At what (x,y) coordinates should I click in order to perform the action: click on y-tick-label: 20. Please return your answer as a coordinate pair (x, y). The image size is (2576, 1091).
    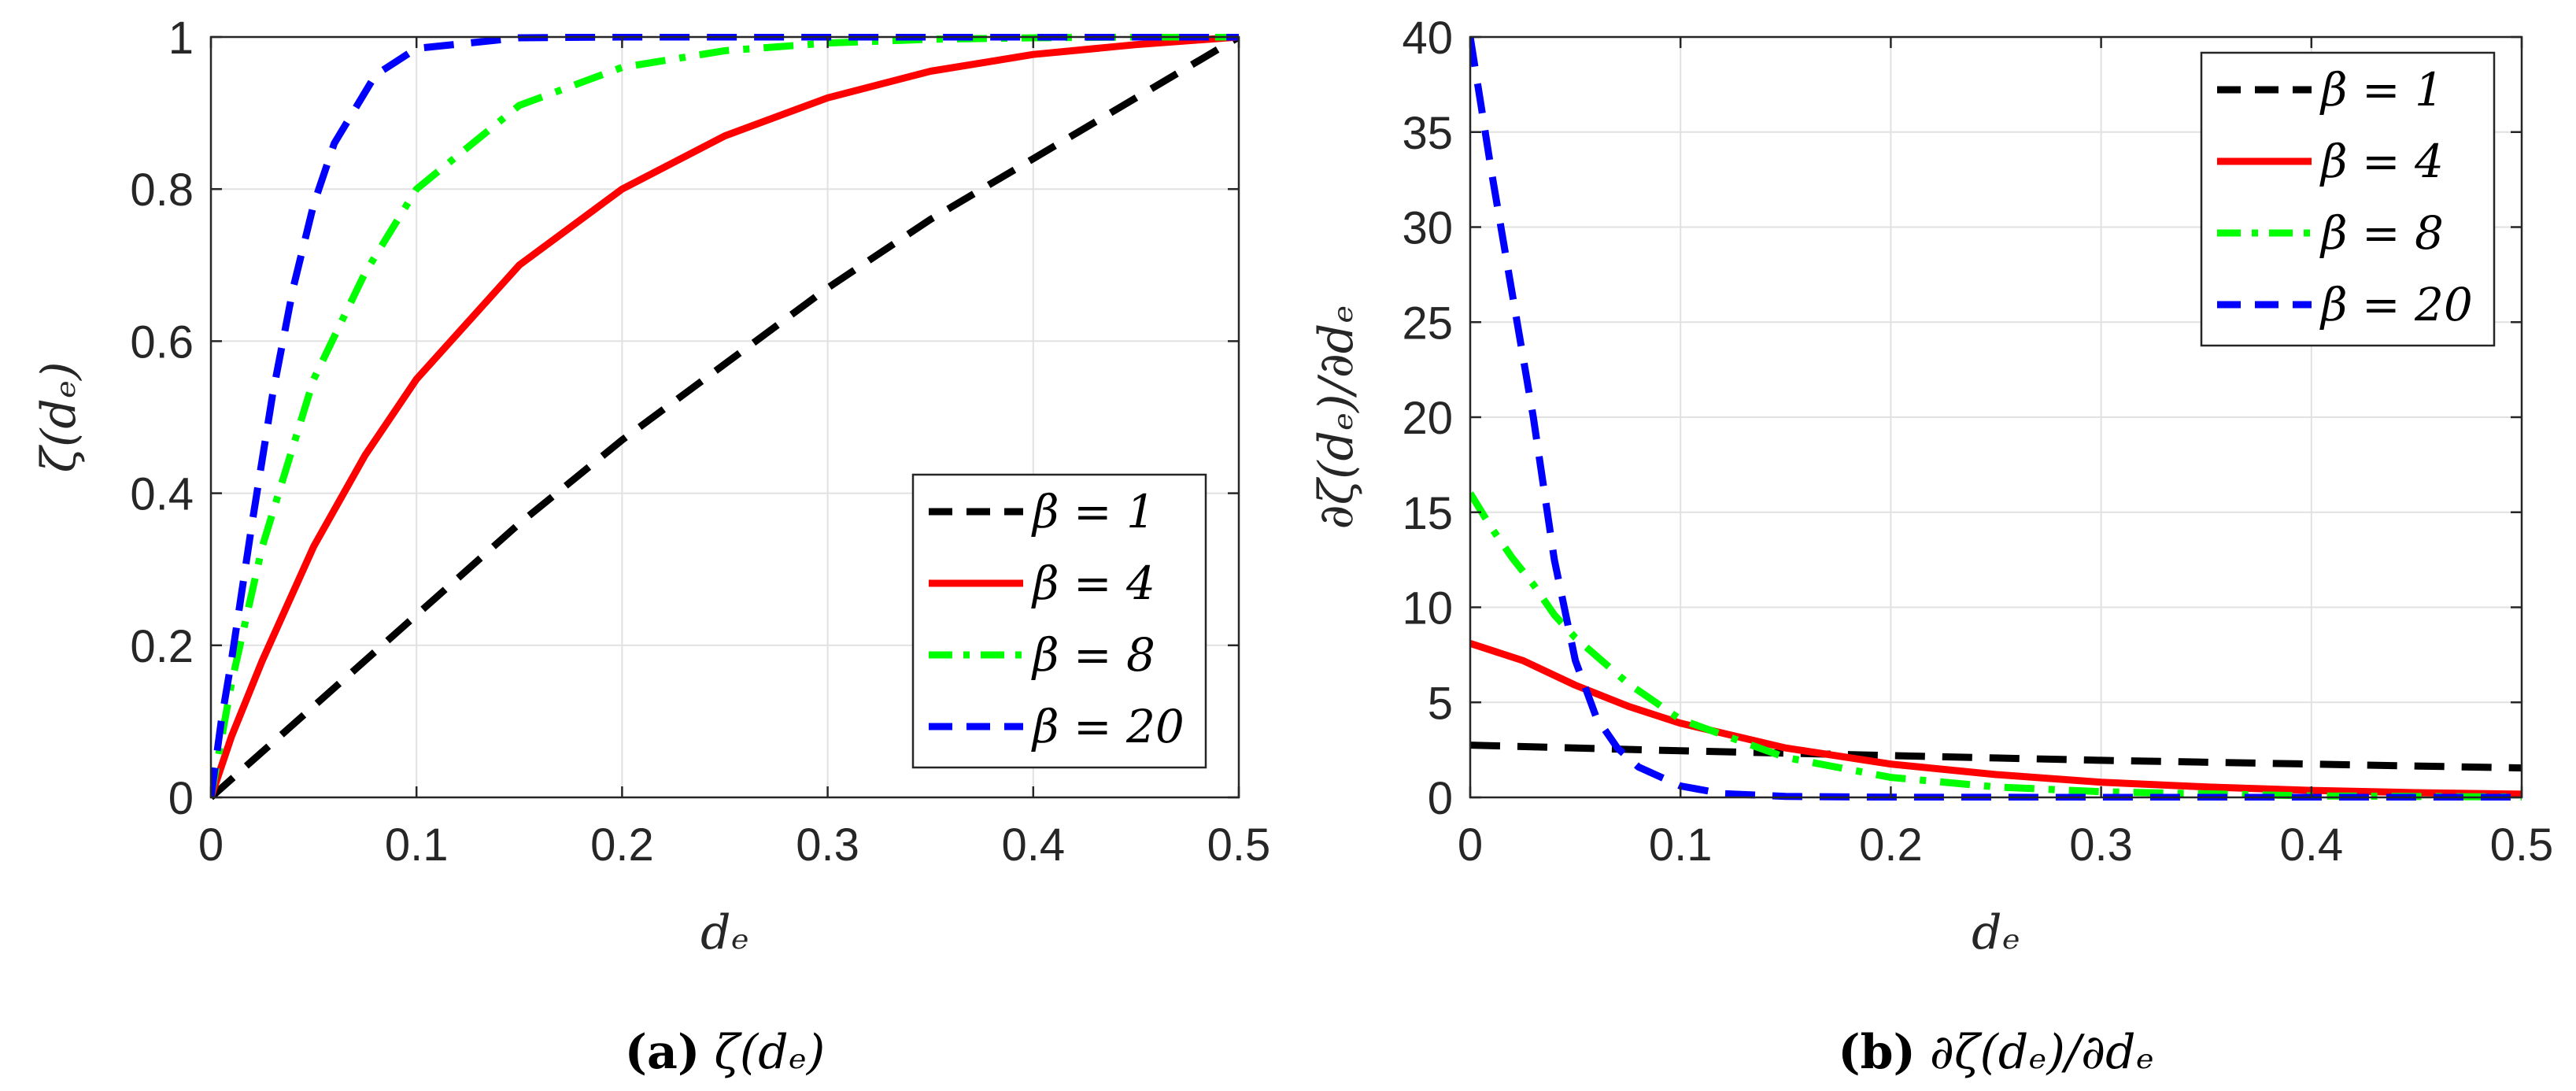
    Looking at the image, I should click on (1427, 418).